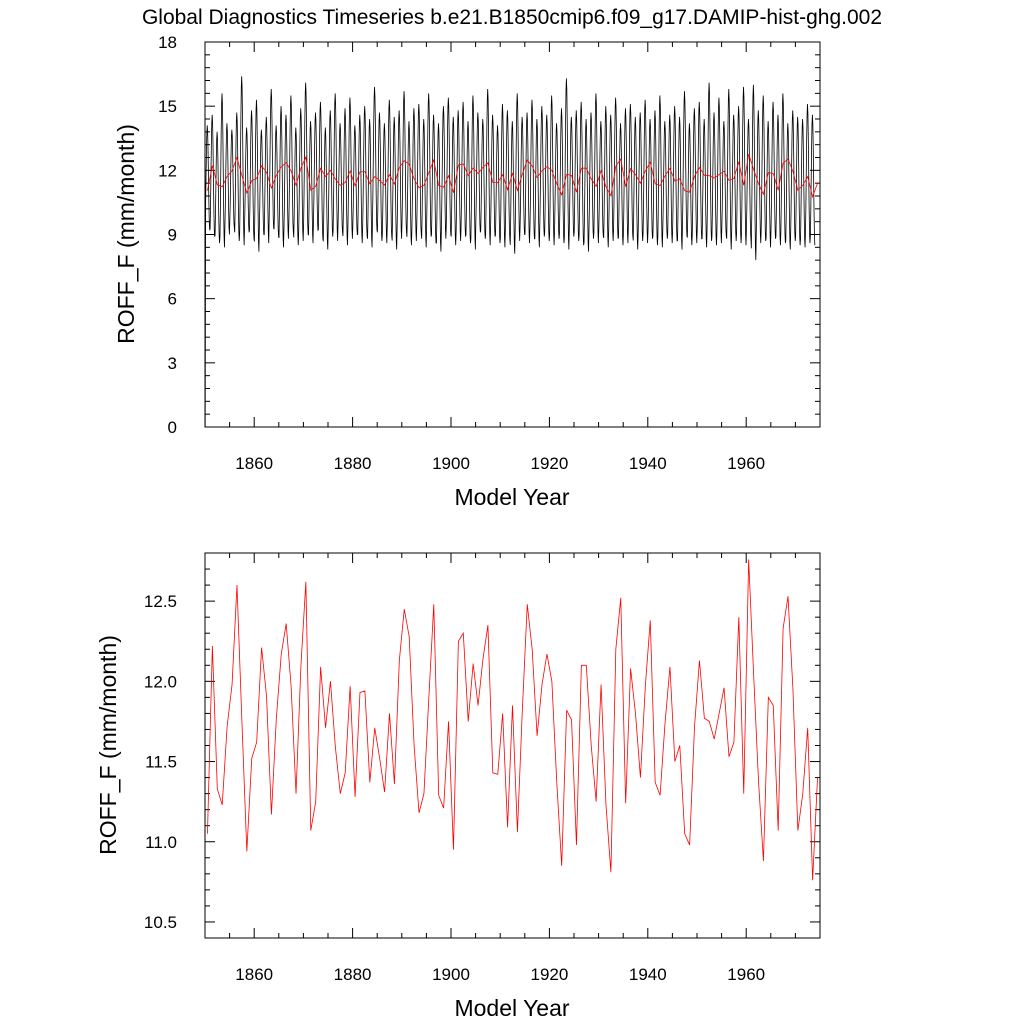 The image size is (1024, 1024). Describe the element at coordinates (648, 463) in the screenshot. I see `top-x-tick-label: 1940` at that location.